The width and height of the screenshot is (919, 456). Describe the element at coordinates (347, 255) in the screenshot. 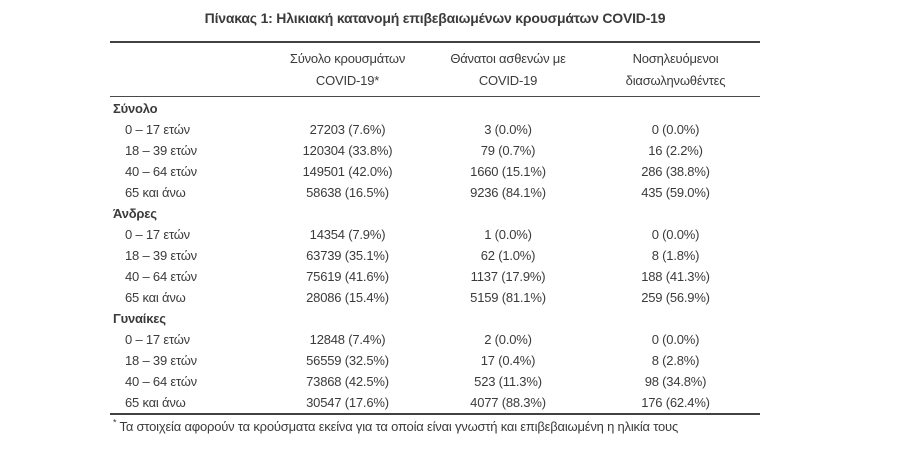

I see `cases-cell: 63739 (35.1%)` at that location.